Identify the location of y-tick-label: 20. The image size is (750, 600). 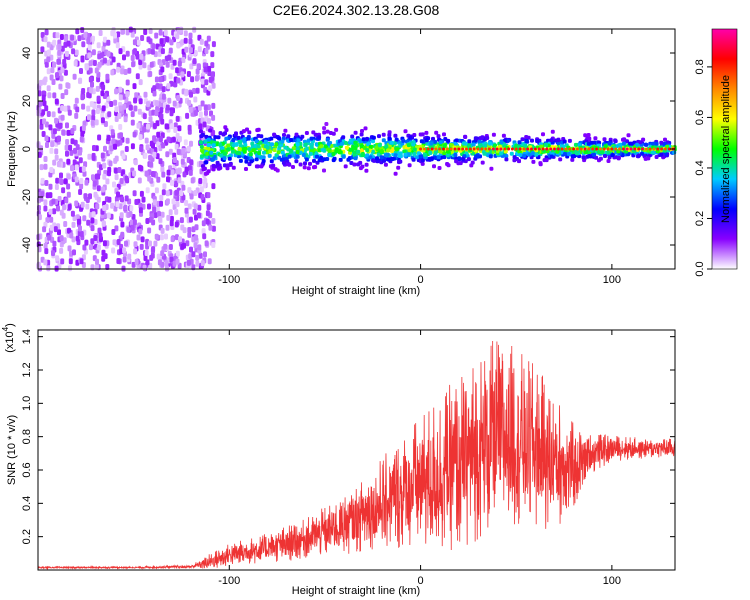
(27, 101).